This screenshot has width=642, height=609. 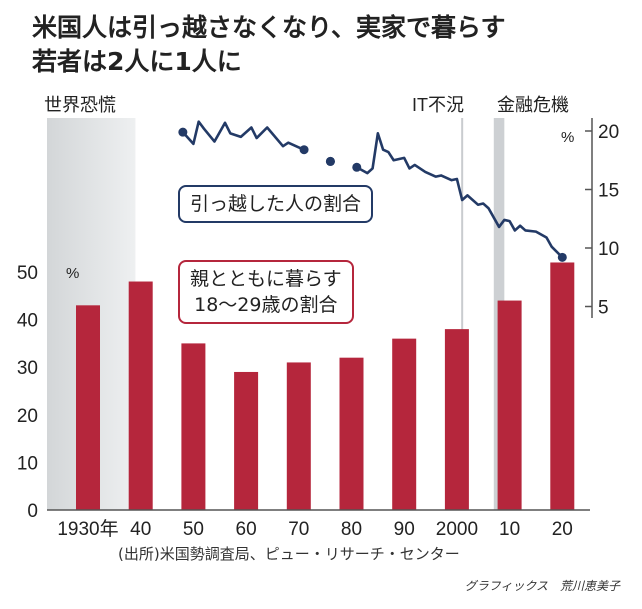 I want to click on x-tick-label: 2000, so click(x=457, y=529).